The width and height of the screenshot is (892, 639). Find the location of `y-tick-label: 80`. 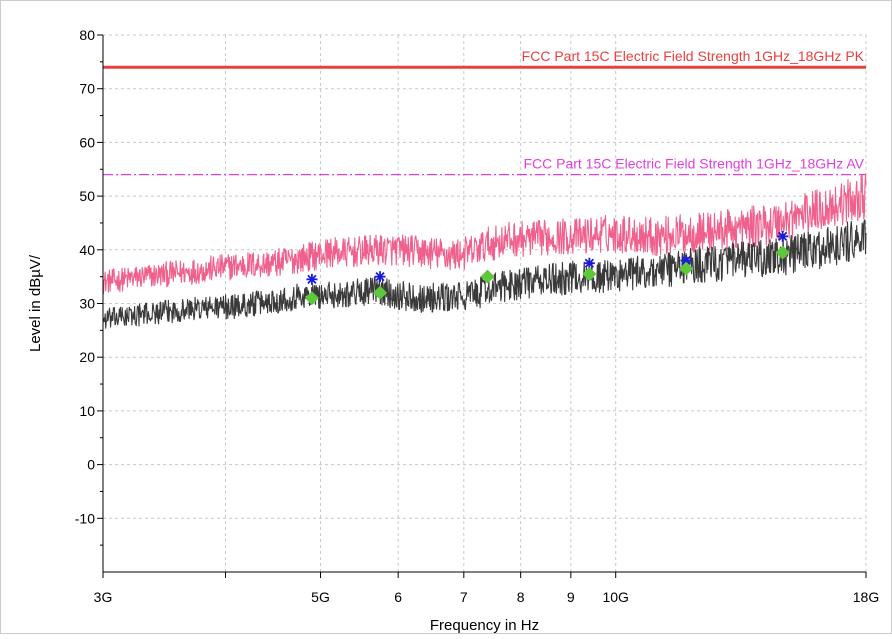

y-tick-label: 80 is located at coordinates (87, 35).